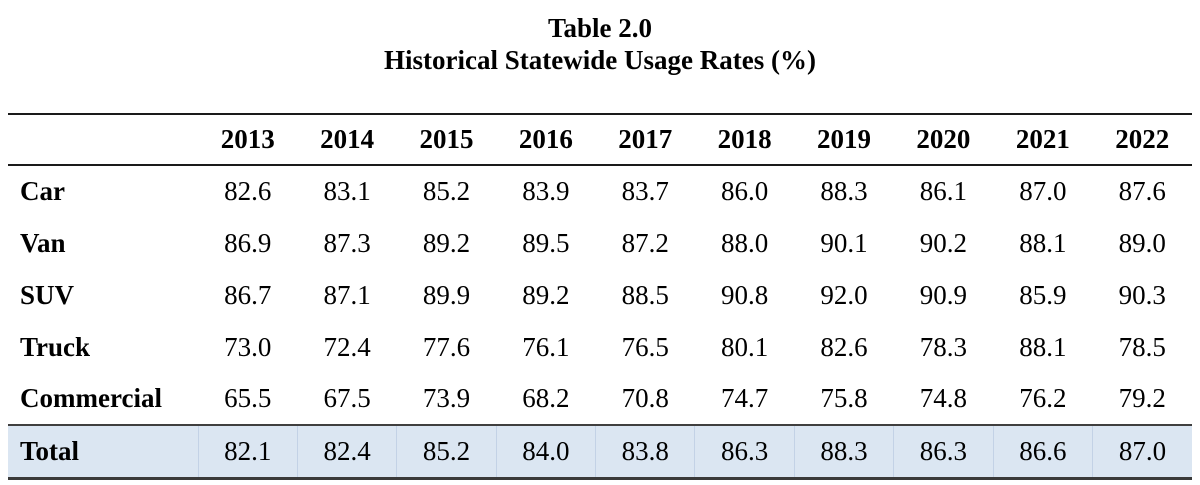 The image size is (1200, 485). Describe the element at coordinates (943, 294) in the screenshot. I see `value-cell: 90.9` at that location.